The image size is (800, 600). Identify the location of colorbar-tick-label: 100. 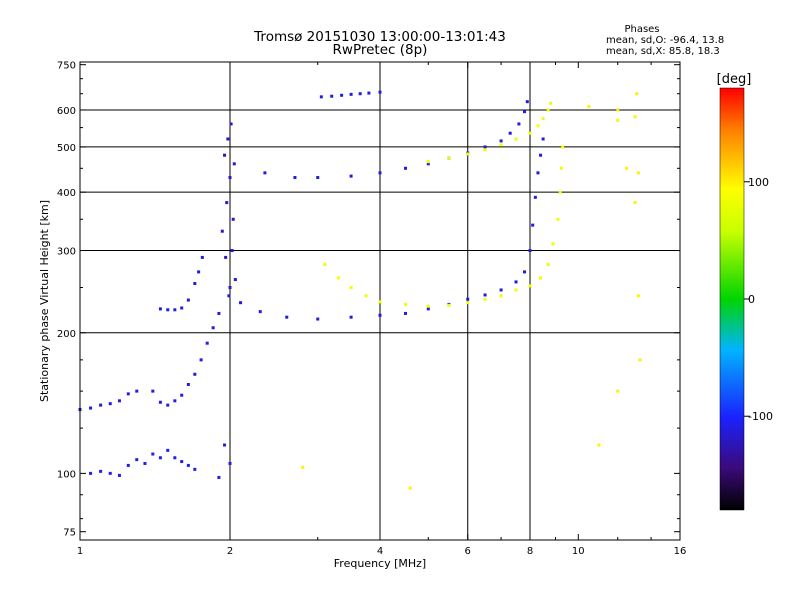
(758, 182).